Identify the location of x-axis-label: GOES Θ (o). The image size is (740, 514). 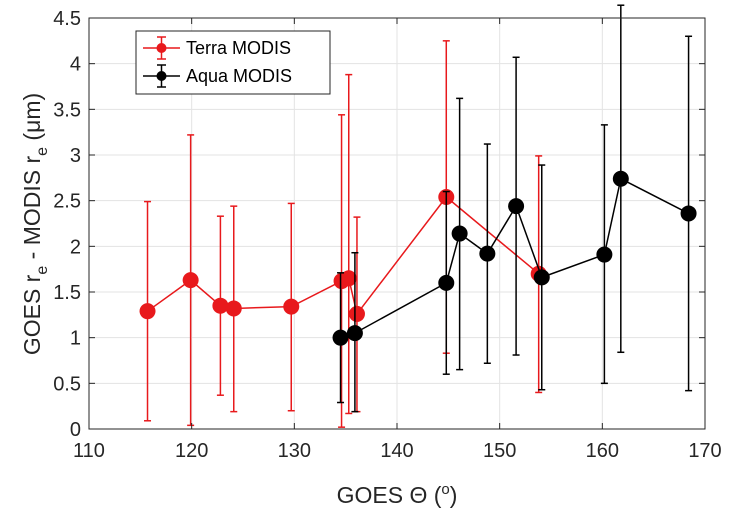
(397, 494).